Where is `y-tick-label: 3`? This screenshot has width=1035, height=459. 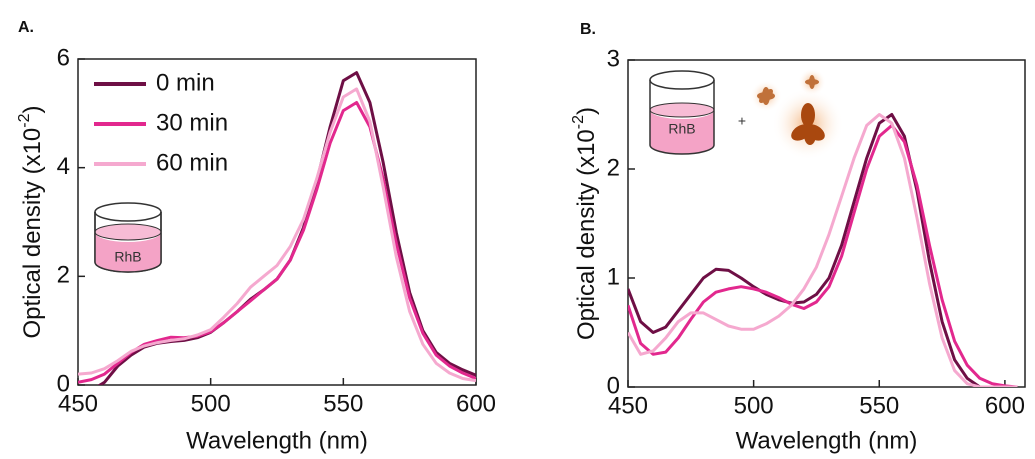 y-tick-label: 3 is located at coordinates (613, 58).